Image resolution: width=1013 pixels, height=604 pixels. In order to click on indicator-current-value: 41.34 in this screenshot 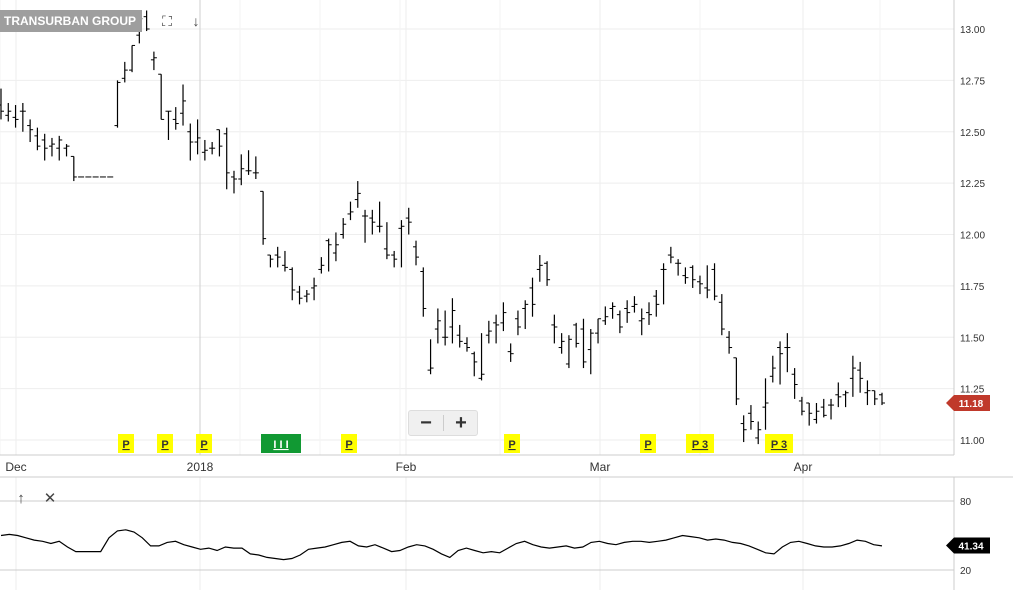, I will do `click(970, 546)`.